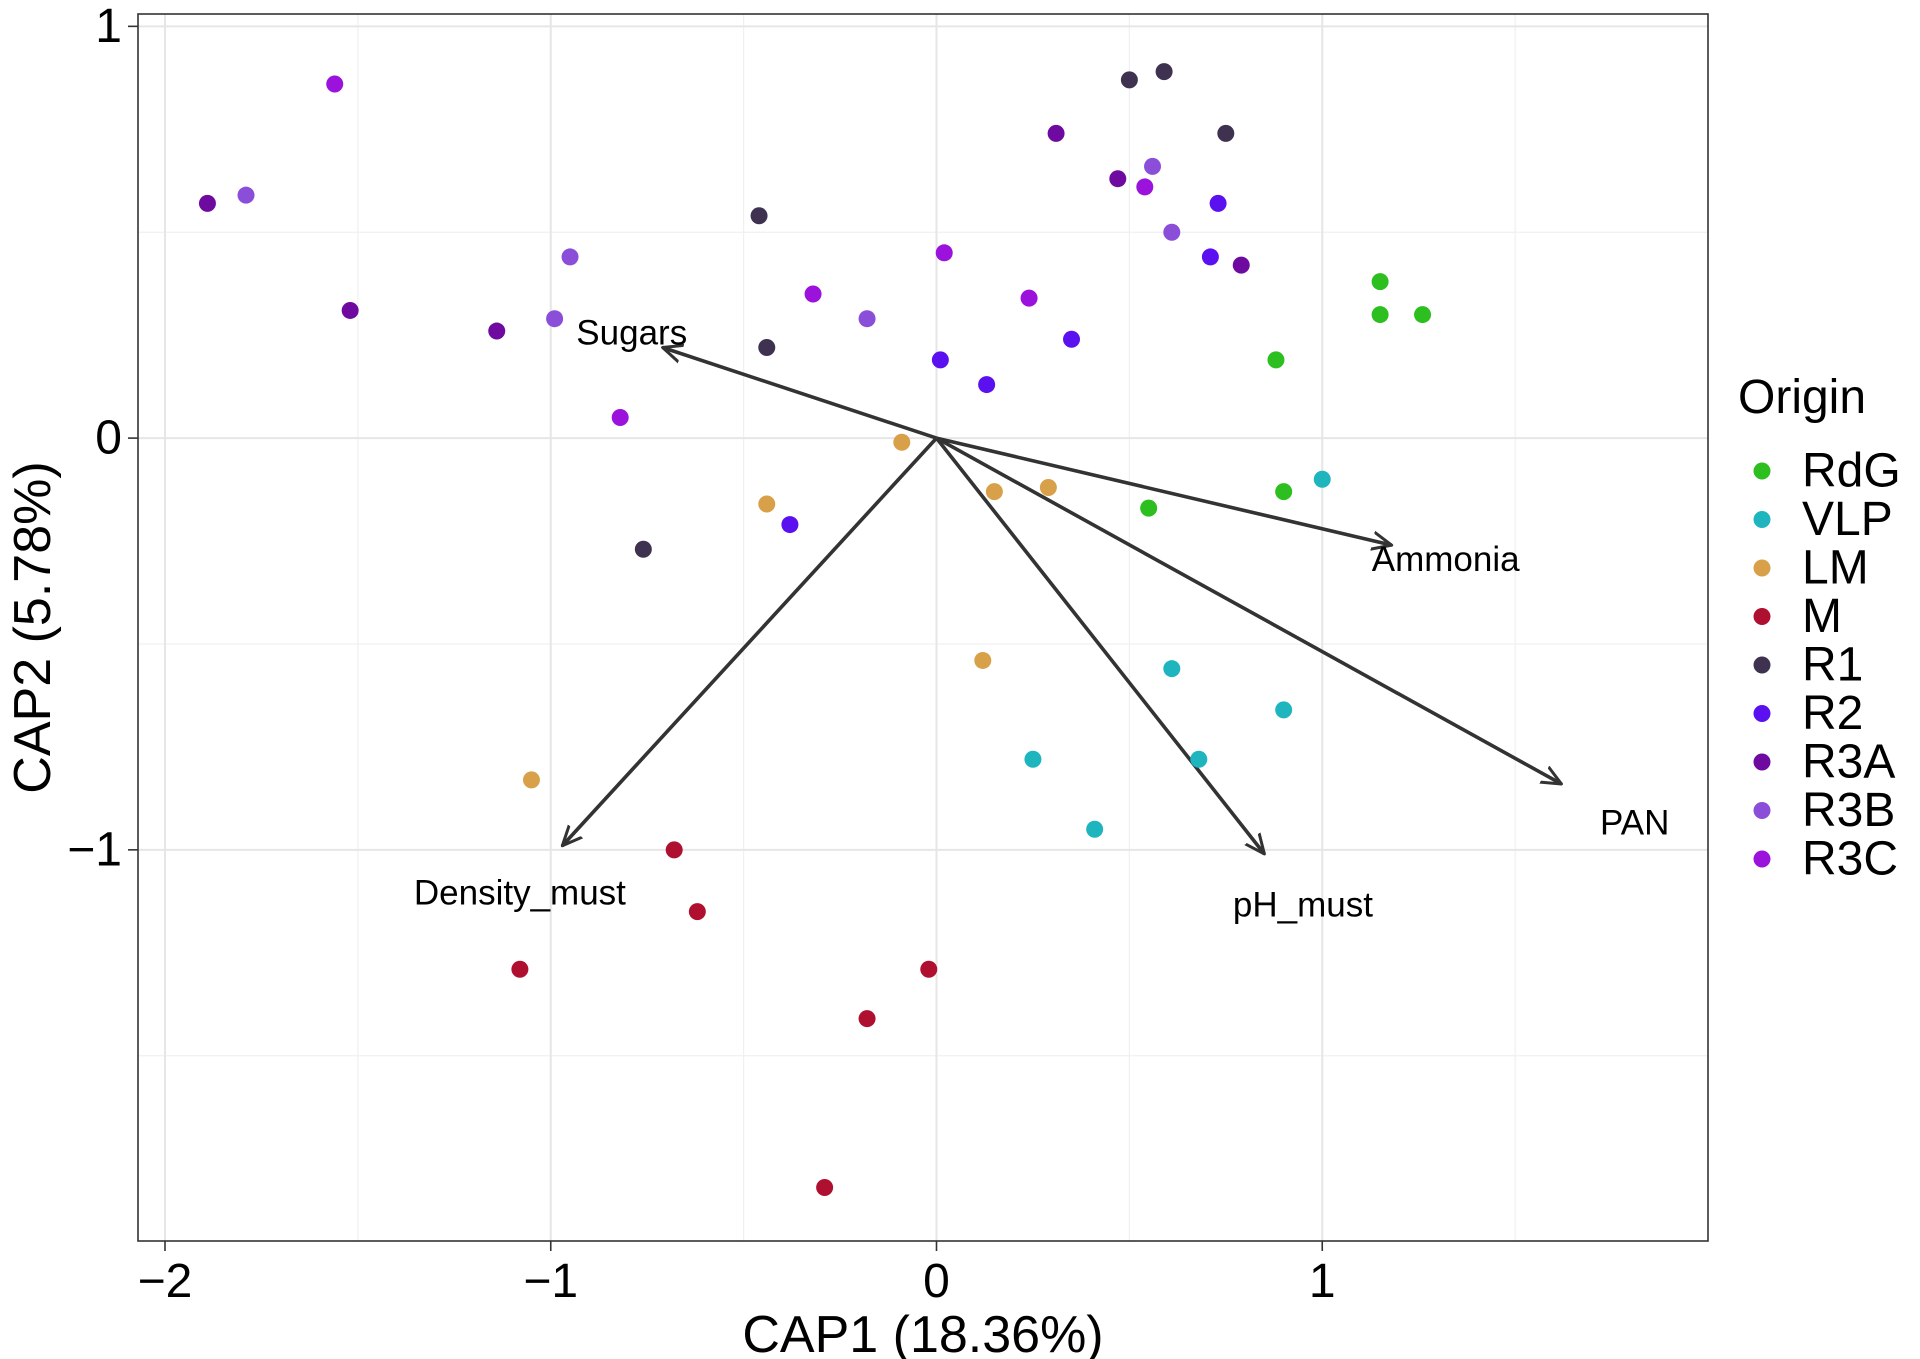  I want to click on legend-label-r2: R2, so click(1832, 713).